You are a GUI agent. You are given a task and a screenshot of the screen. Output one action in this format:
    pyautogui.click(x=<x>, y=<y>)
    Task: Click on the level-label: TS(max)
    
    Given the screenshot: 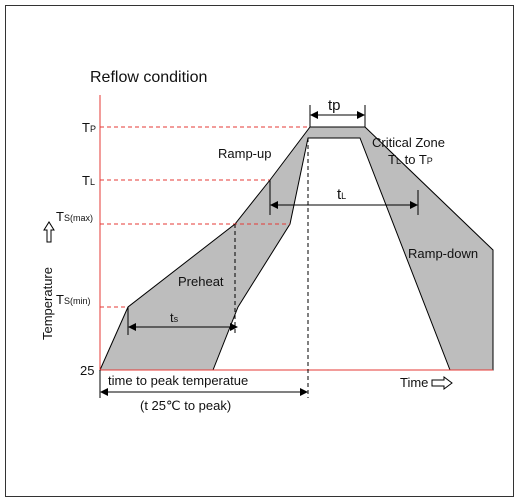 What is the action you would take?
    pyautogui.click(x=74, y=216)
    